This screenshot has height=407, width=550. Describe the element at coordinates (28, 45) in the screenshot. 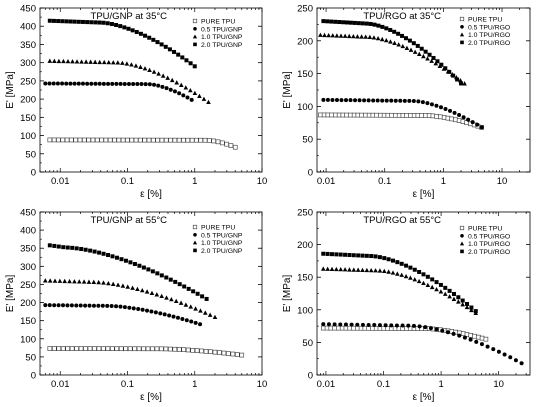

I see `y-tick-label: 350` at that location.